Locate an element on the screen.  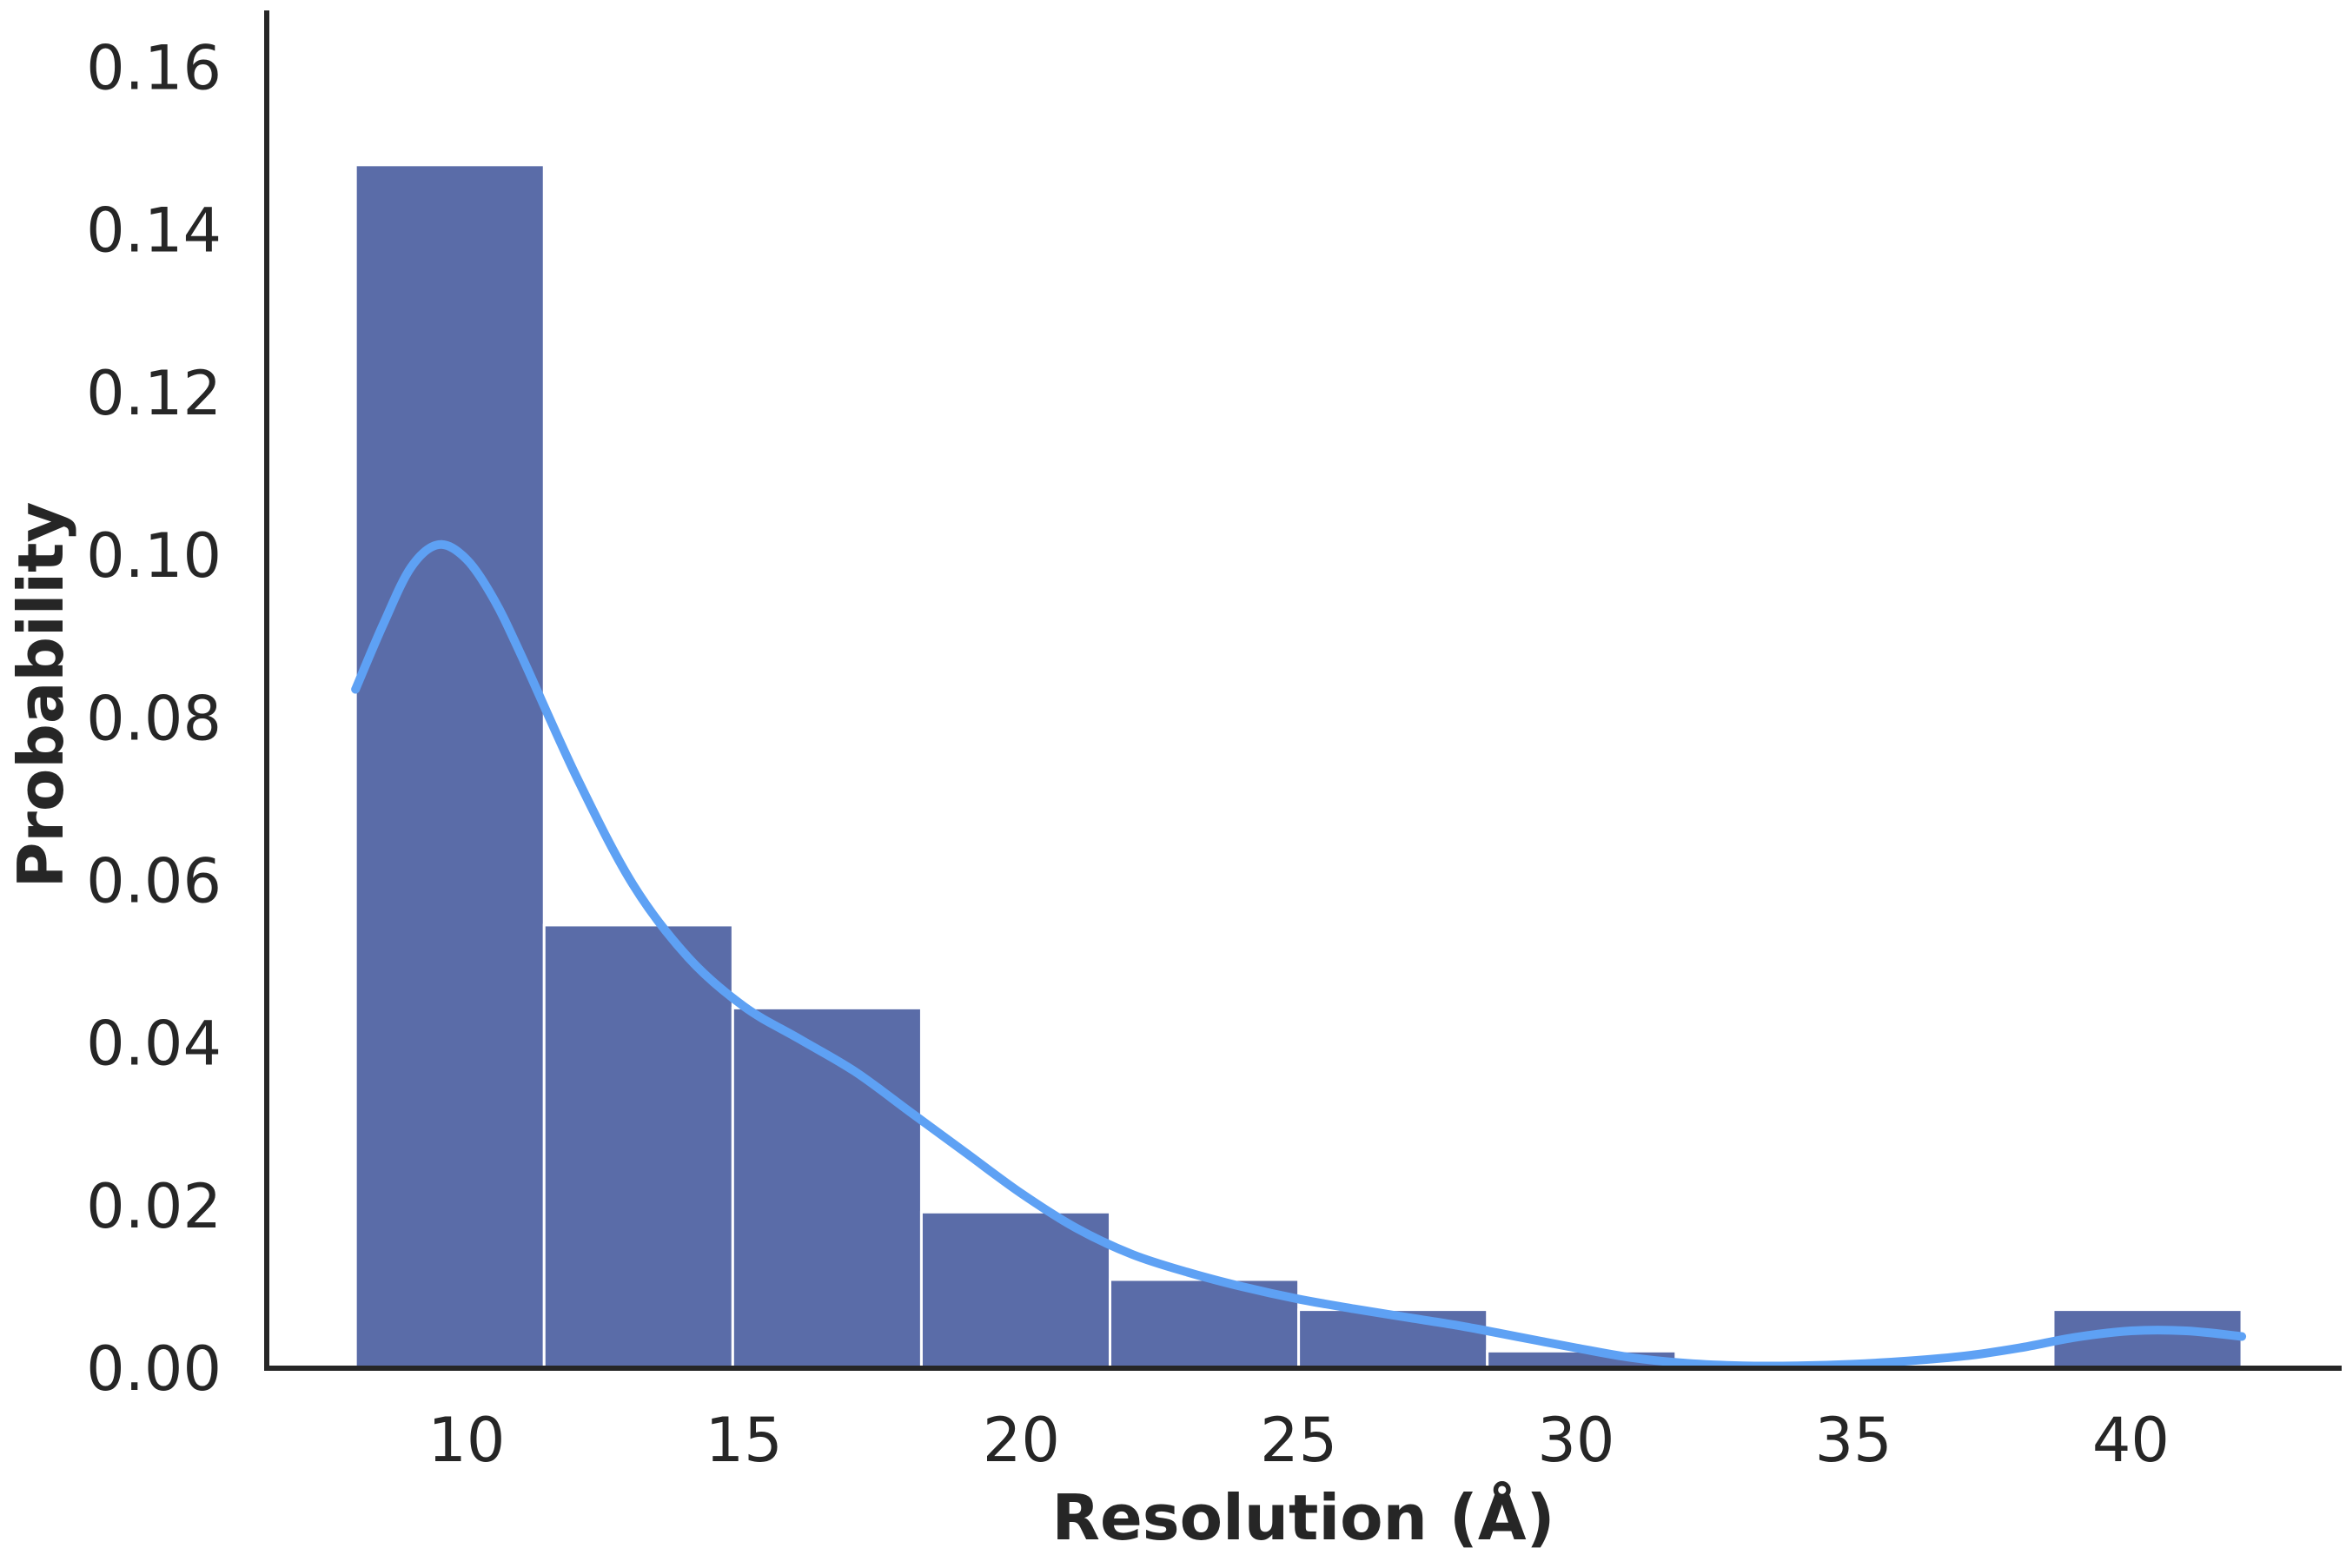
y-tick-label: 0.08 is located at coordinates (154, 718).